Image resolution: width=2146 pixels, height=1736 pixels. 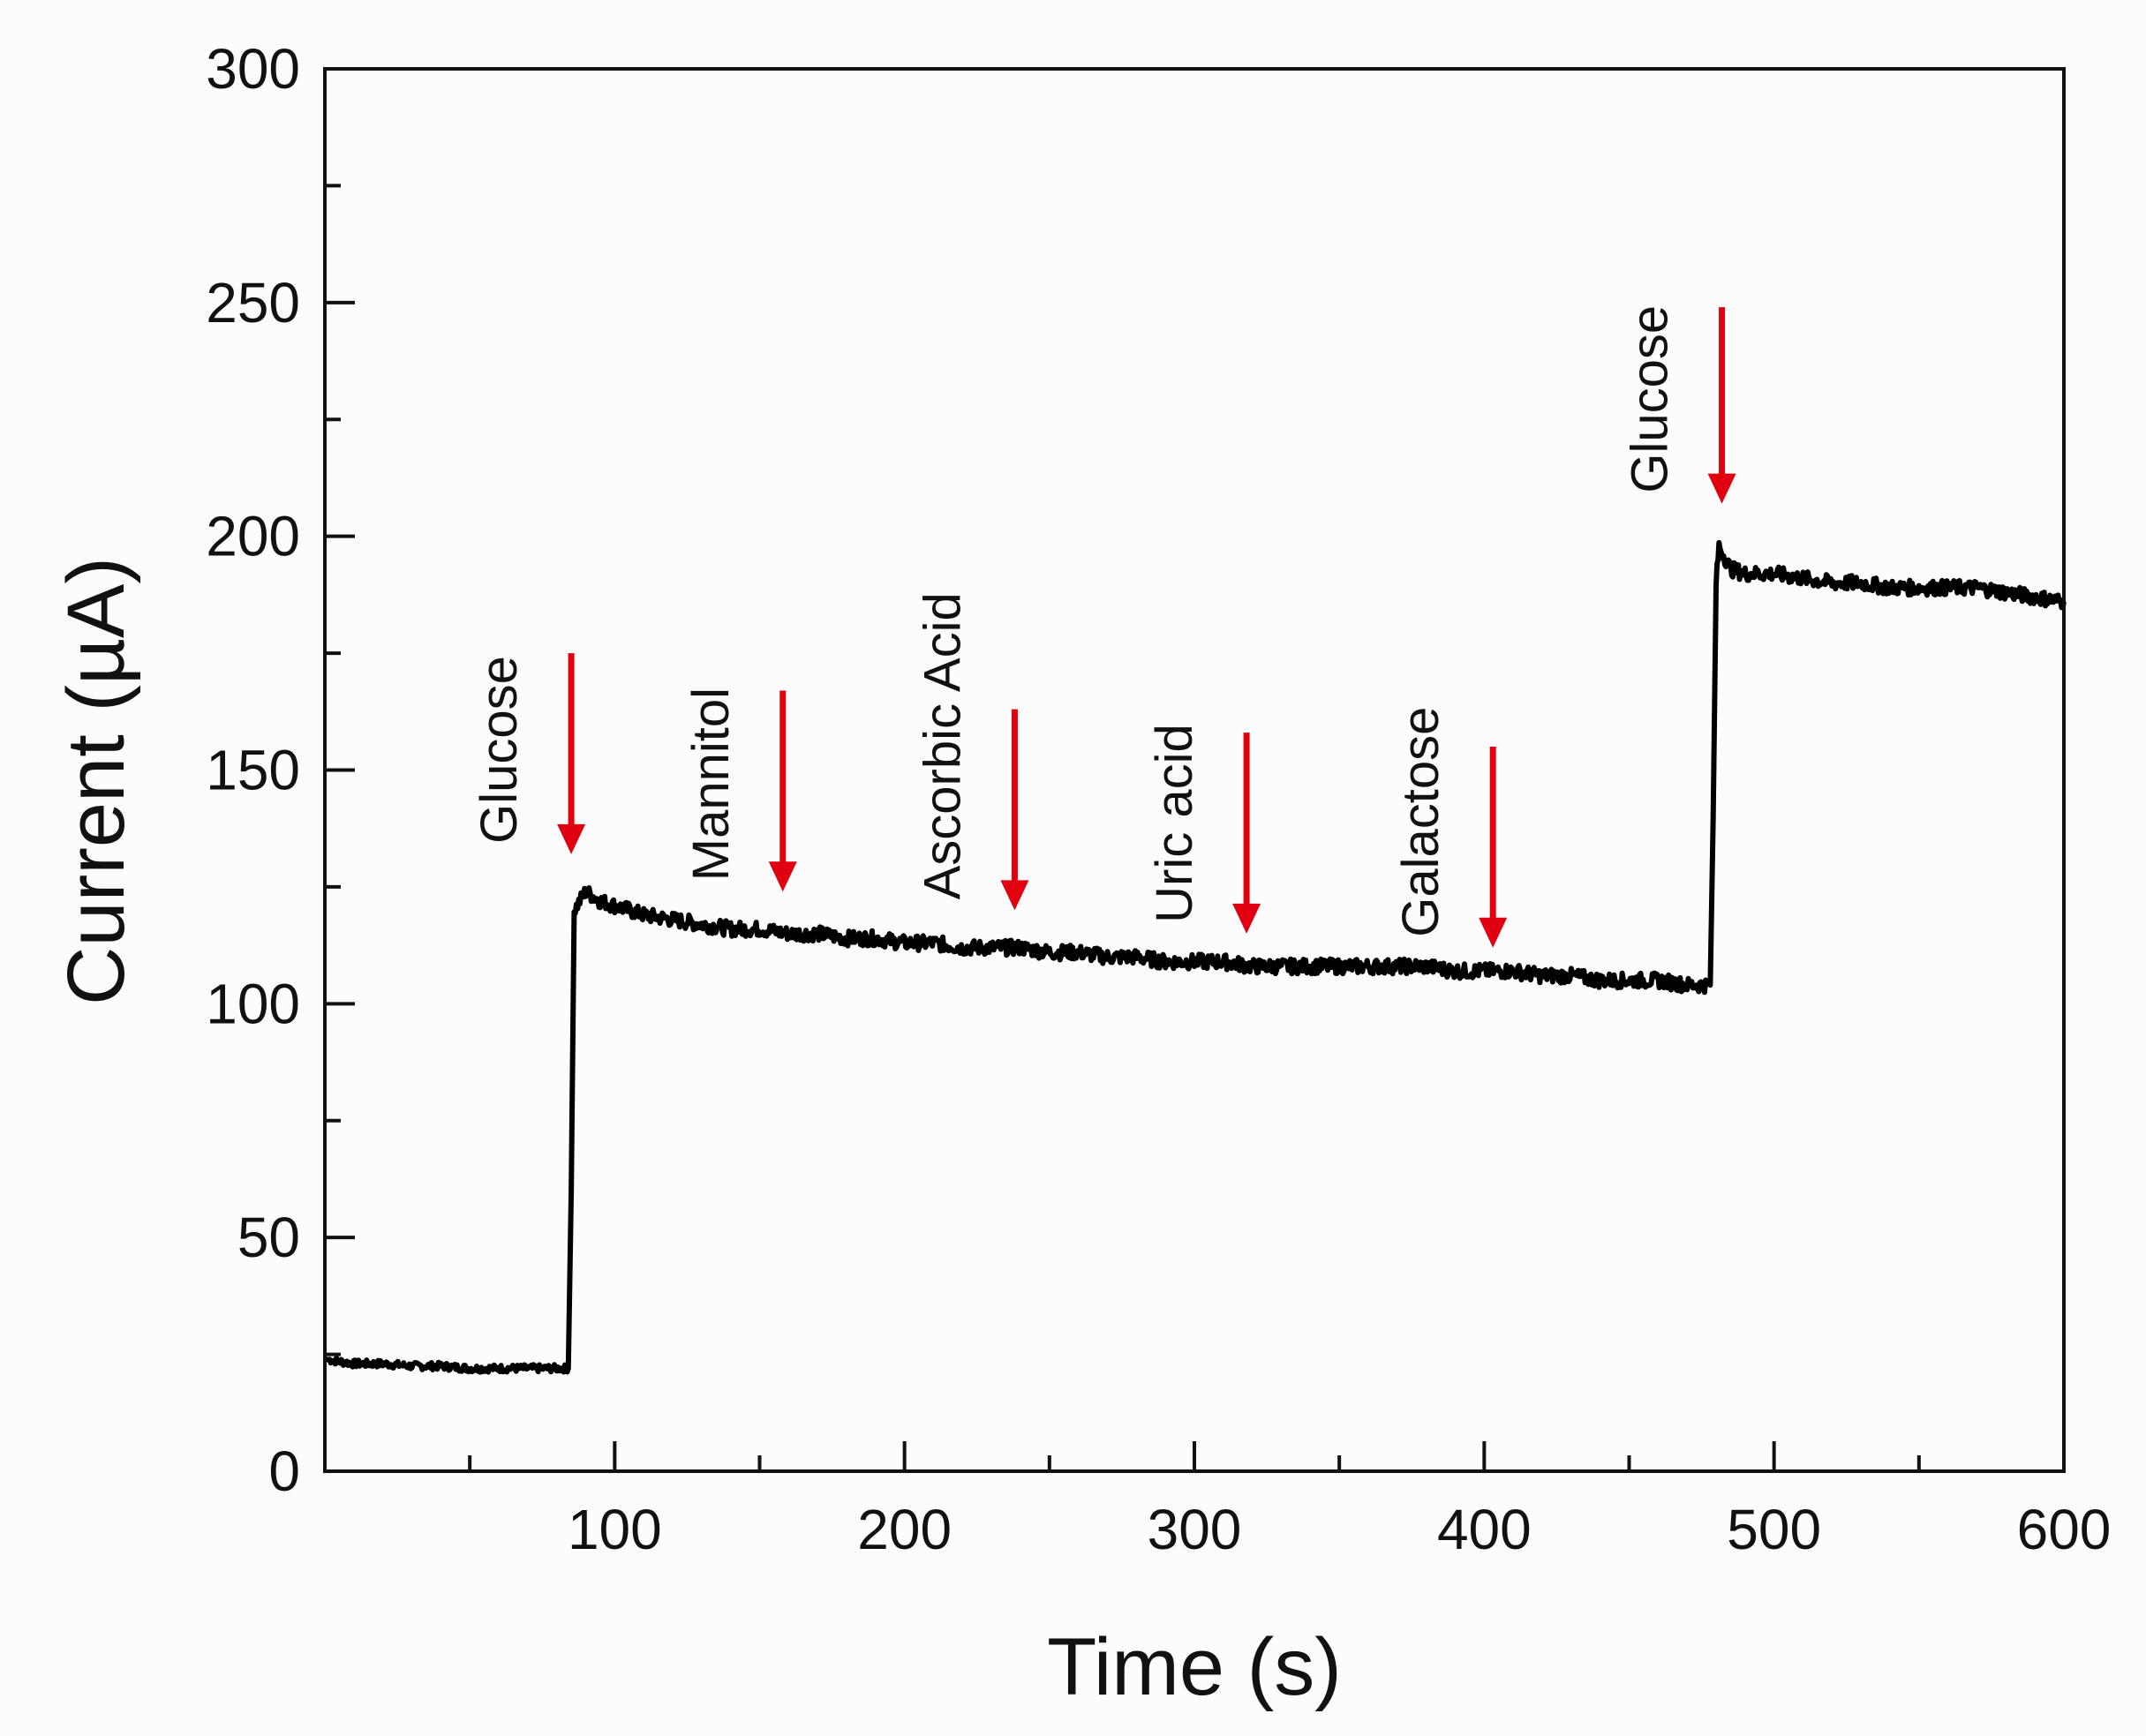 I want to click on y-tick-label: 0, so click(x=284, y=1471).